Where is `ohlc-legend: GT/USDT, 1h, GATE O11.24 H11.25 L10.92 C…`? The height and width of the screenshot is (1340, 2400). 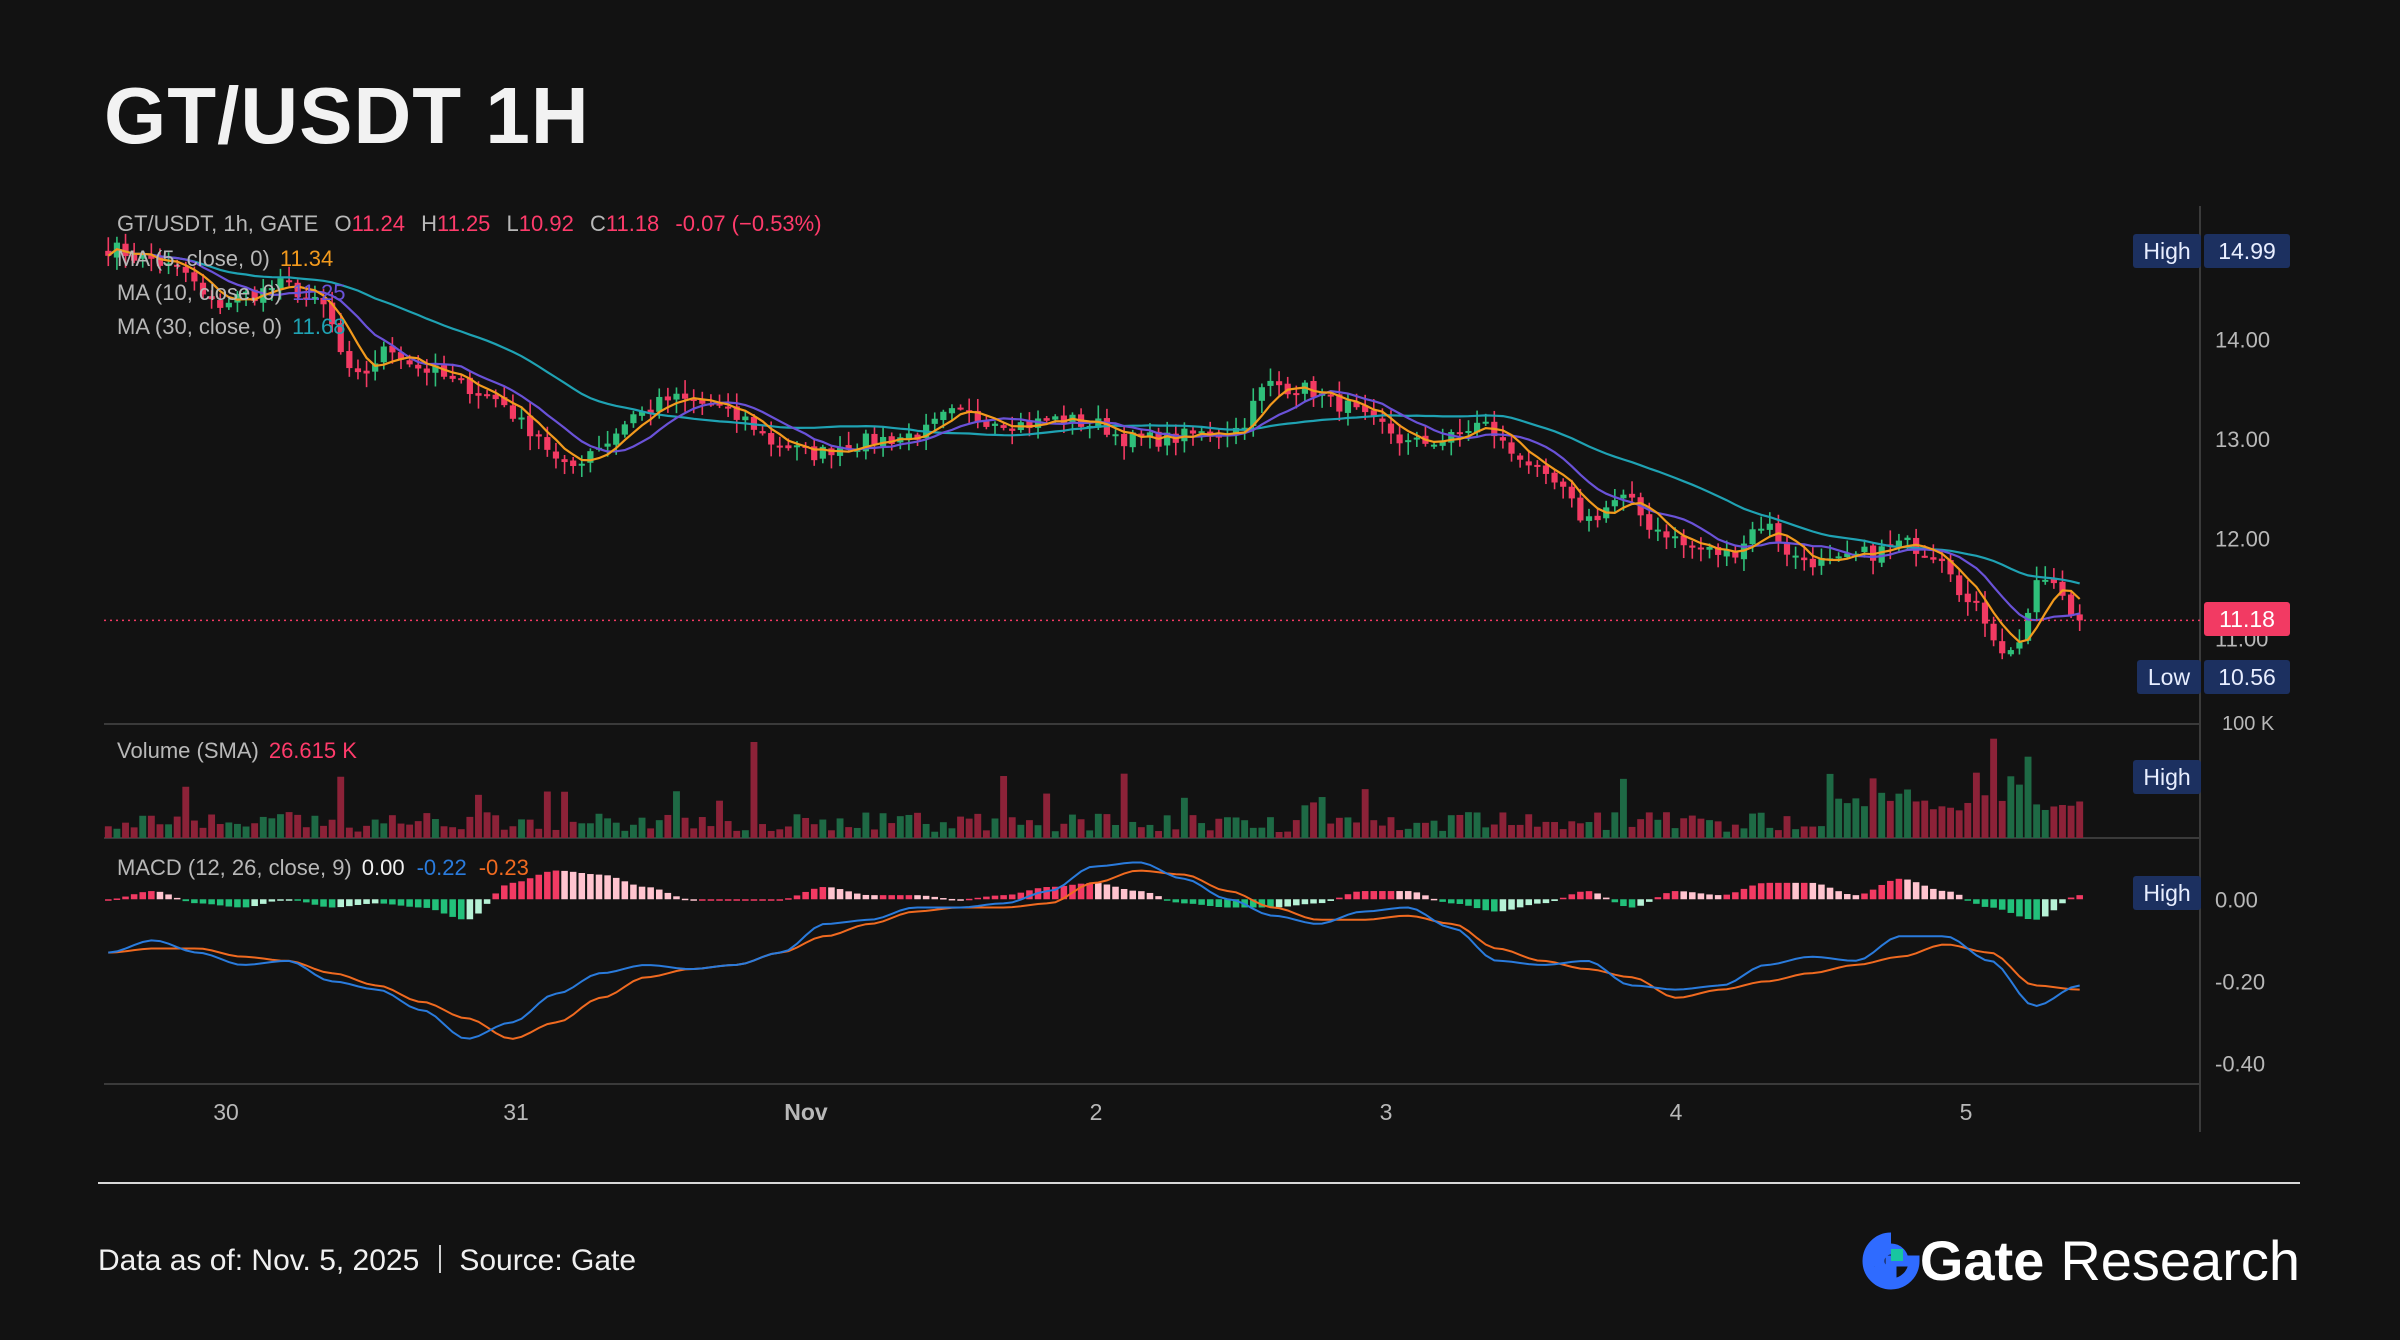 ohlc-legend: GT/USDT, 1h, GATE O11.24 H11.25 L10.92 C… is located at coordinates (474, 224).